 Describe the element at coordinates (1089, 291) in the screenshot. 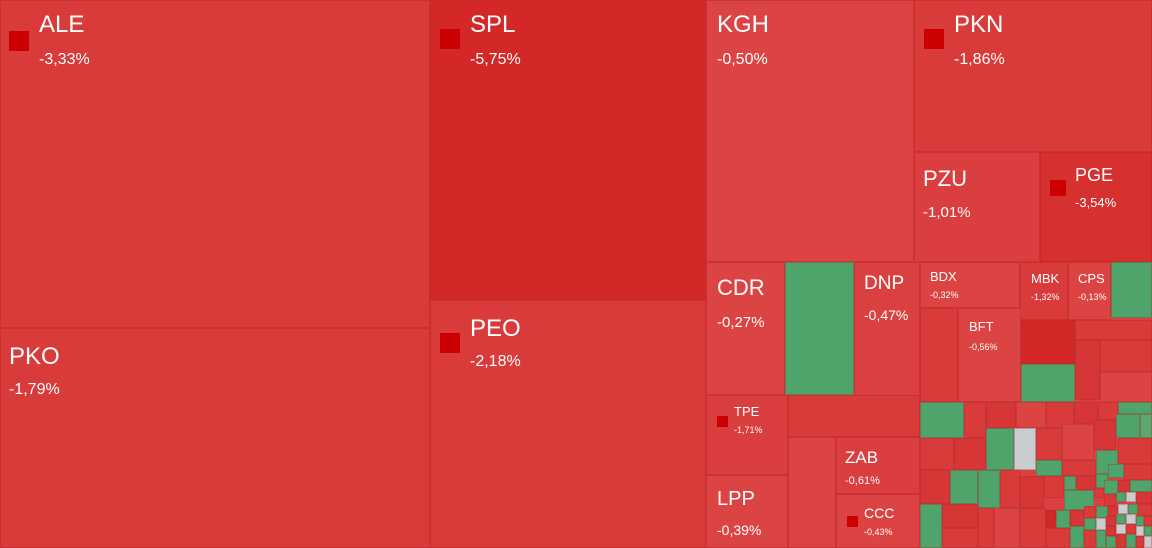

I see `tile-cps: CPS -0,13%` at that location.